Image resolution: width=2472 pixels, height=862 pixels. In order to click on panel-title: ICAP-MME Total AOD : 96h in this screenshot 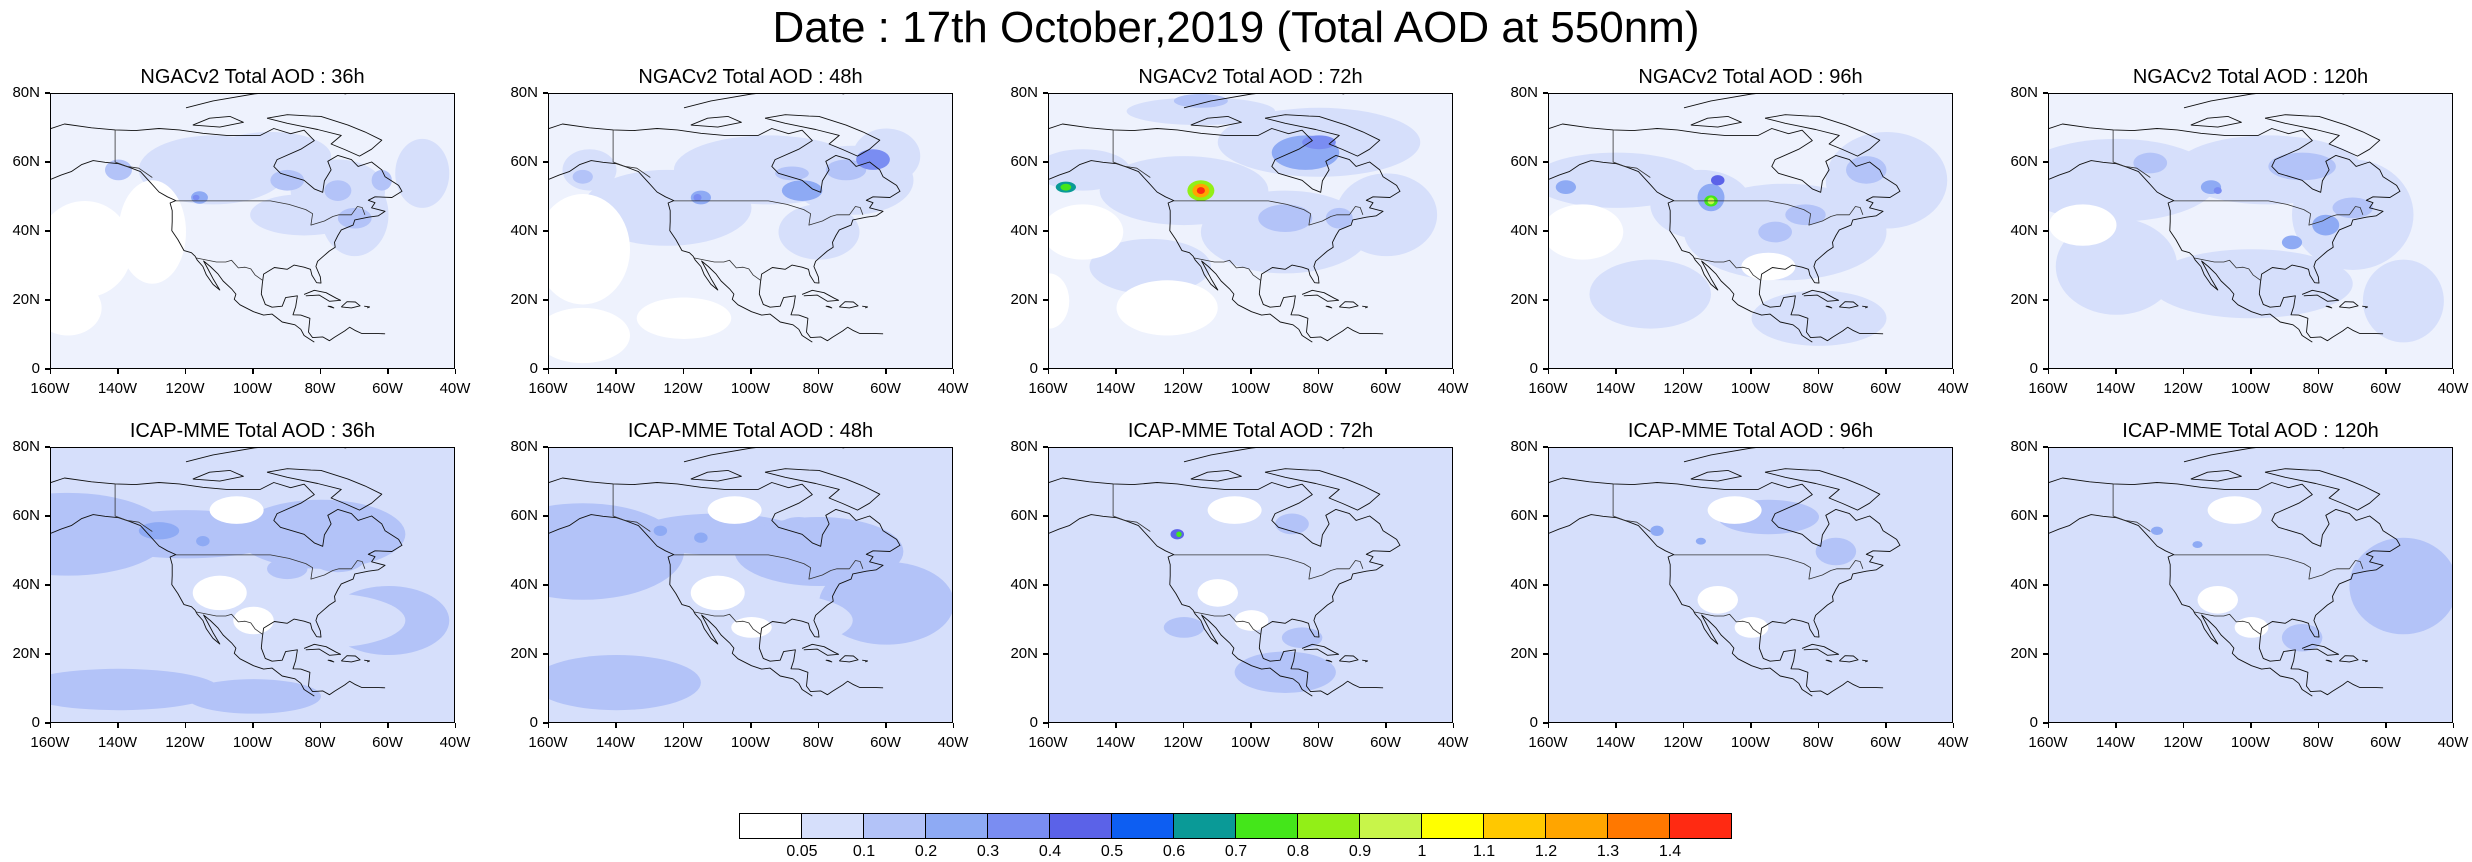, I will do `click(1750, 431)`.